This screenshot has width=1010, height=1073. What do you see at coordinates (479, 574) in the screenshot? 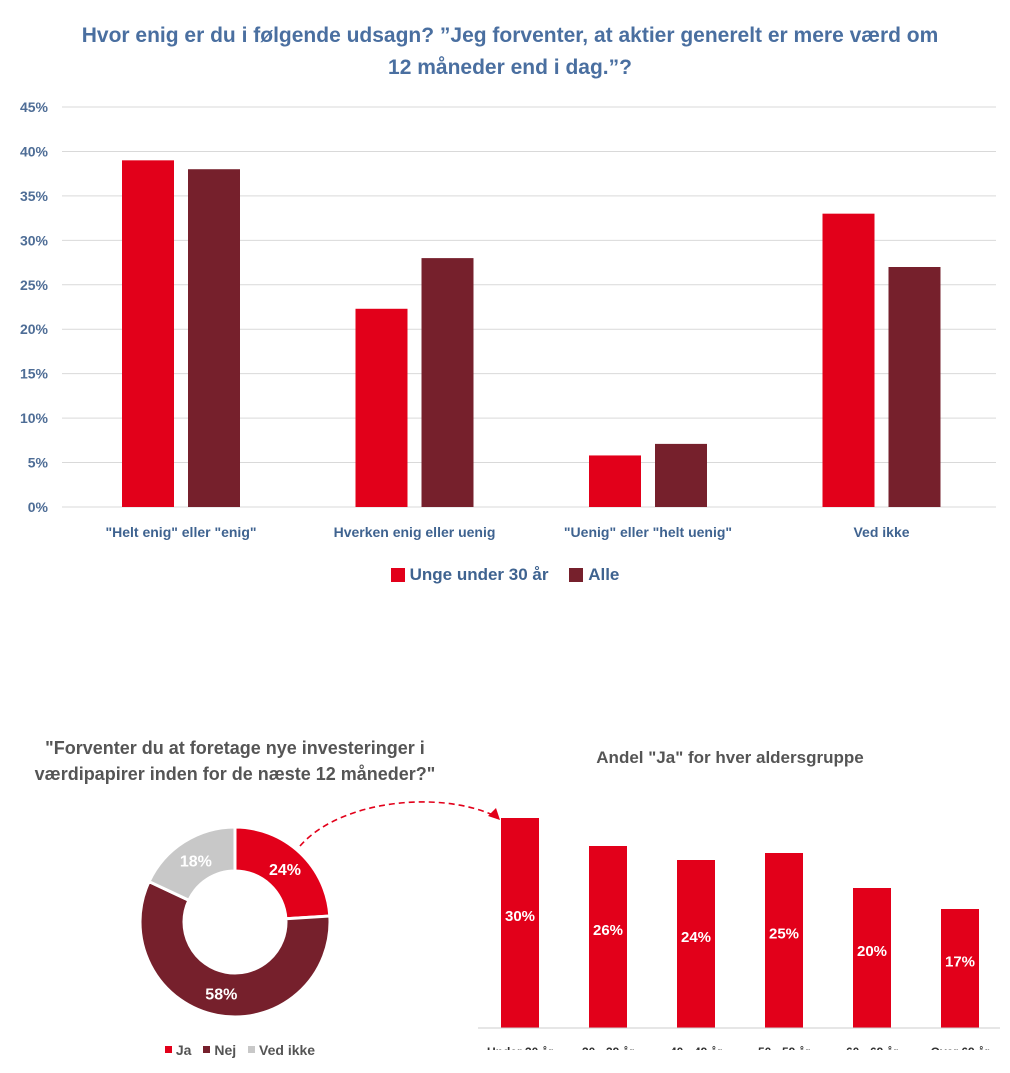
I see `legend-label: Unge under 30 år` at bounding box center [479, 574].